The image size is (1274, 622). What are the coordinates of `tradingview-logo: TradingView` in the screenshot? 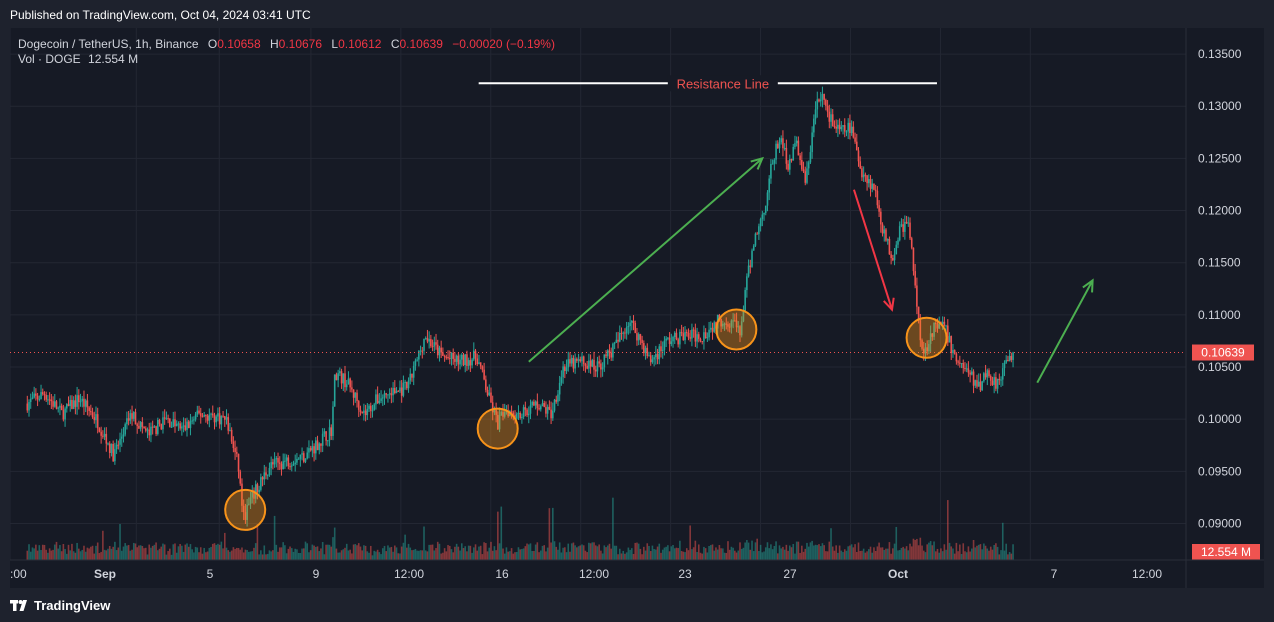 It's located at (60, 605).